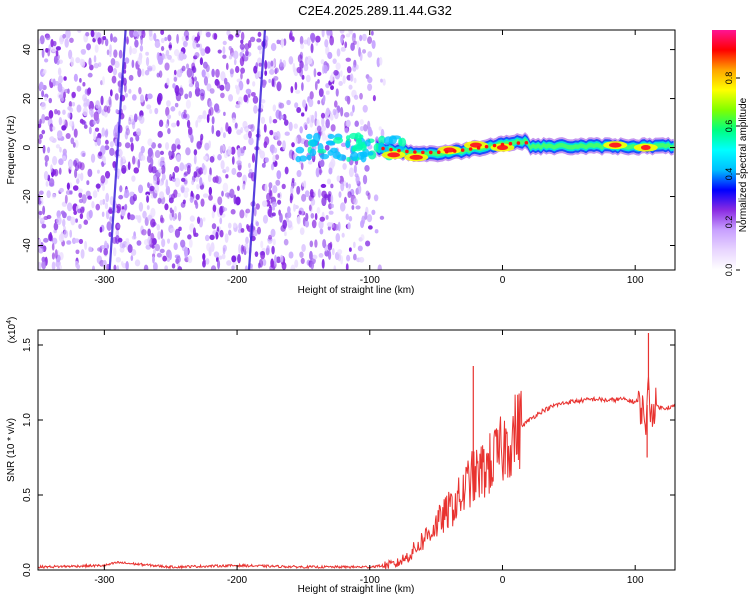 Image resolution: width=750 pixels, height=600 pixels. Describe the element at coordinates (729, 78) in the screenshot. I see `colorbar-tick-label: 0.8` at that location.